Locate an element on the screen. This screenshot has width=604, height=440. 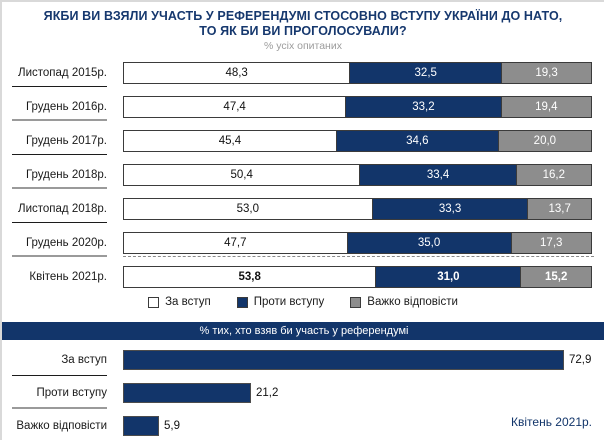
bar-segment-undecided: 16,2 is located at coordinates (553, 175).